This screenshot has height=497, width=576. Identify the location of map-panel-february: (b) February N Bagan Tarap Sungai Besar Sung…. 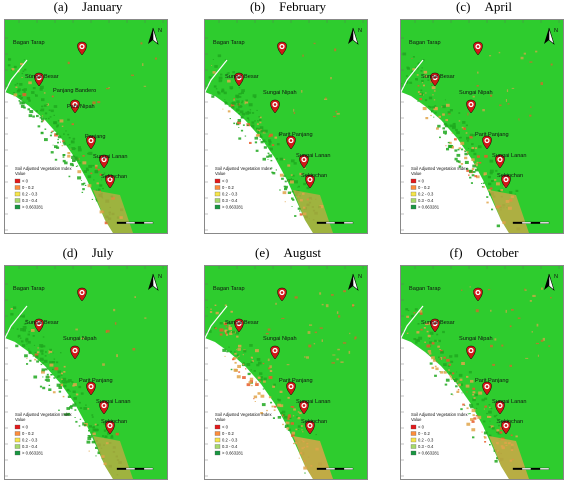
(288, 118).